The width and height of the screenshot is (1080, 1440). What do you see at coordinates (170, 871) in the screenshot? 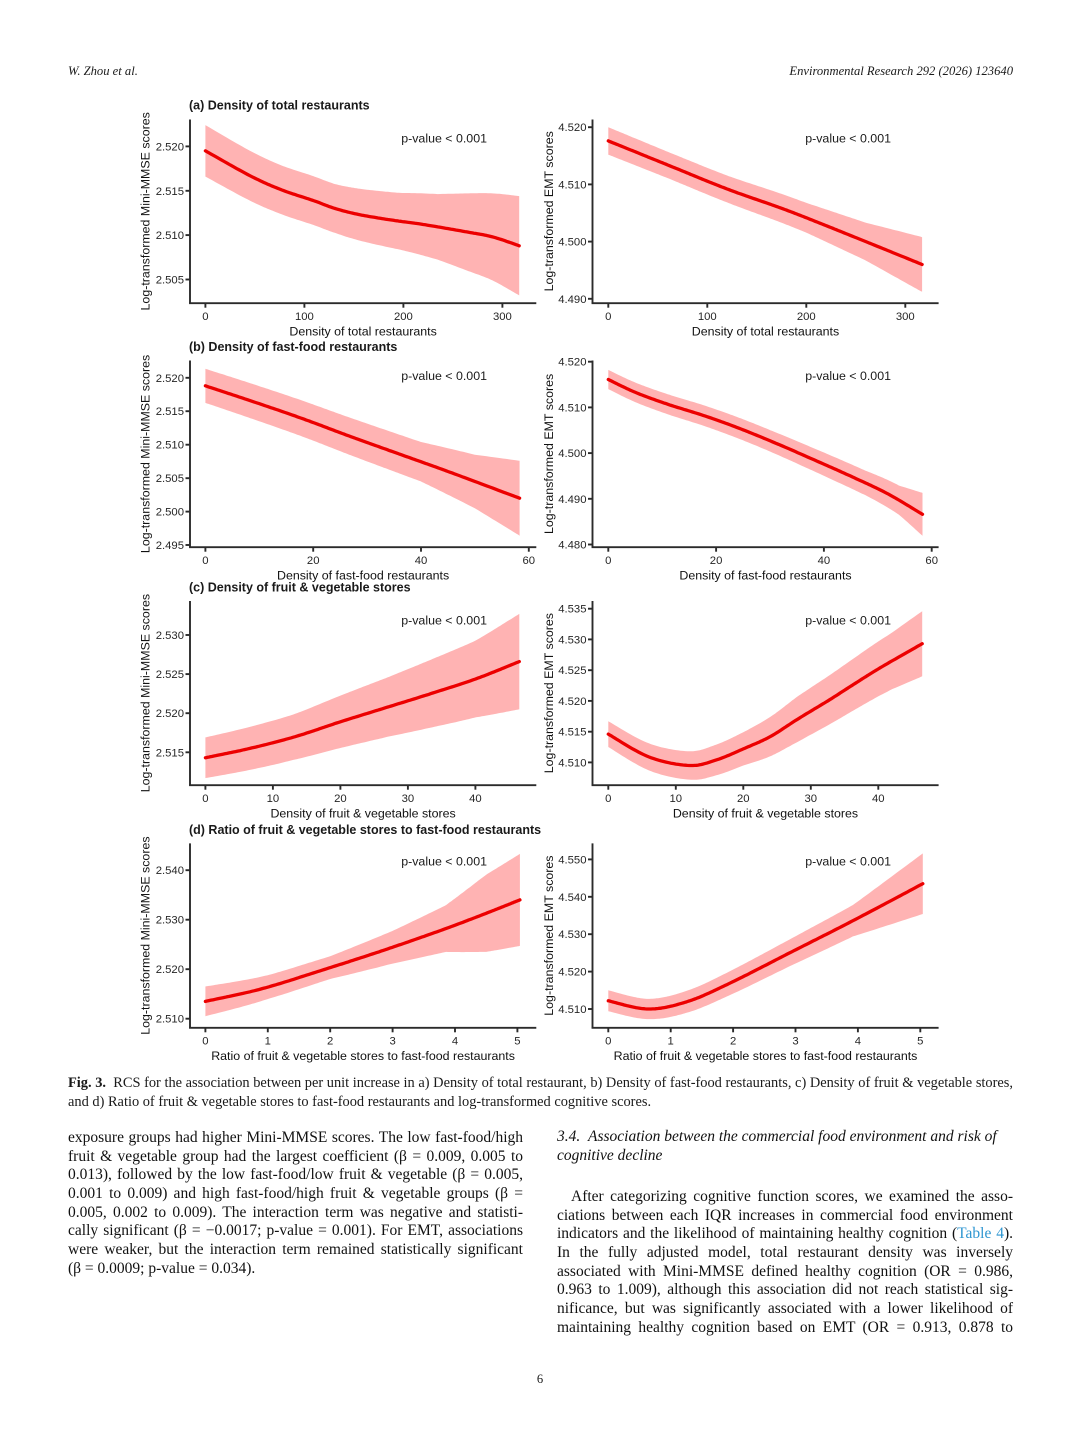
I see `svg-text: 2.540` at bounding box center [170, 871].